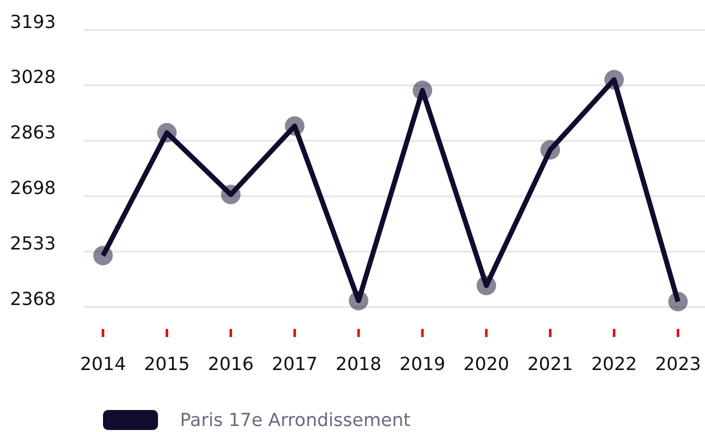  I want to click on x-tick-label: 2017, so click(295, 364).